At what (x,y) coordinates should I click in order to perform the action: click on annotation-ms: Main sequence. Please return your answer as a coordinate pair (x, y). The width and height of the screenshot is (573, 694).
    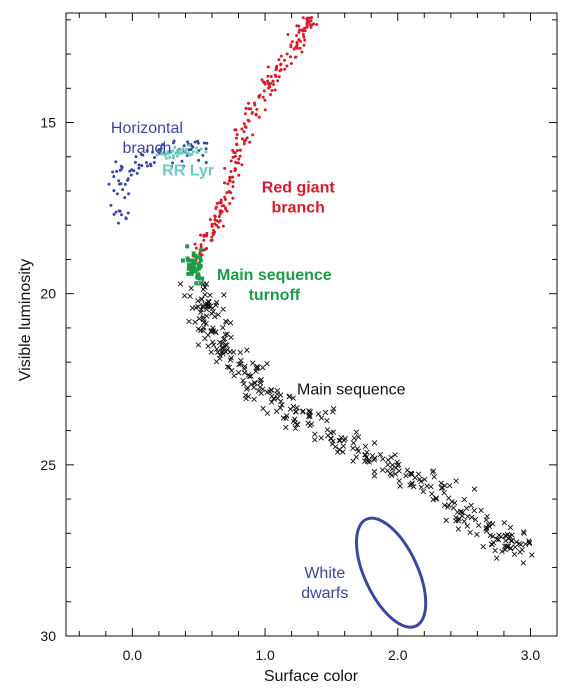
    Looking at the image, I should click on (351, 390).